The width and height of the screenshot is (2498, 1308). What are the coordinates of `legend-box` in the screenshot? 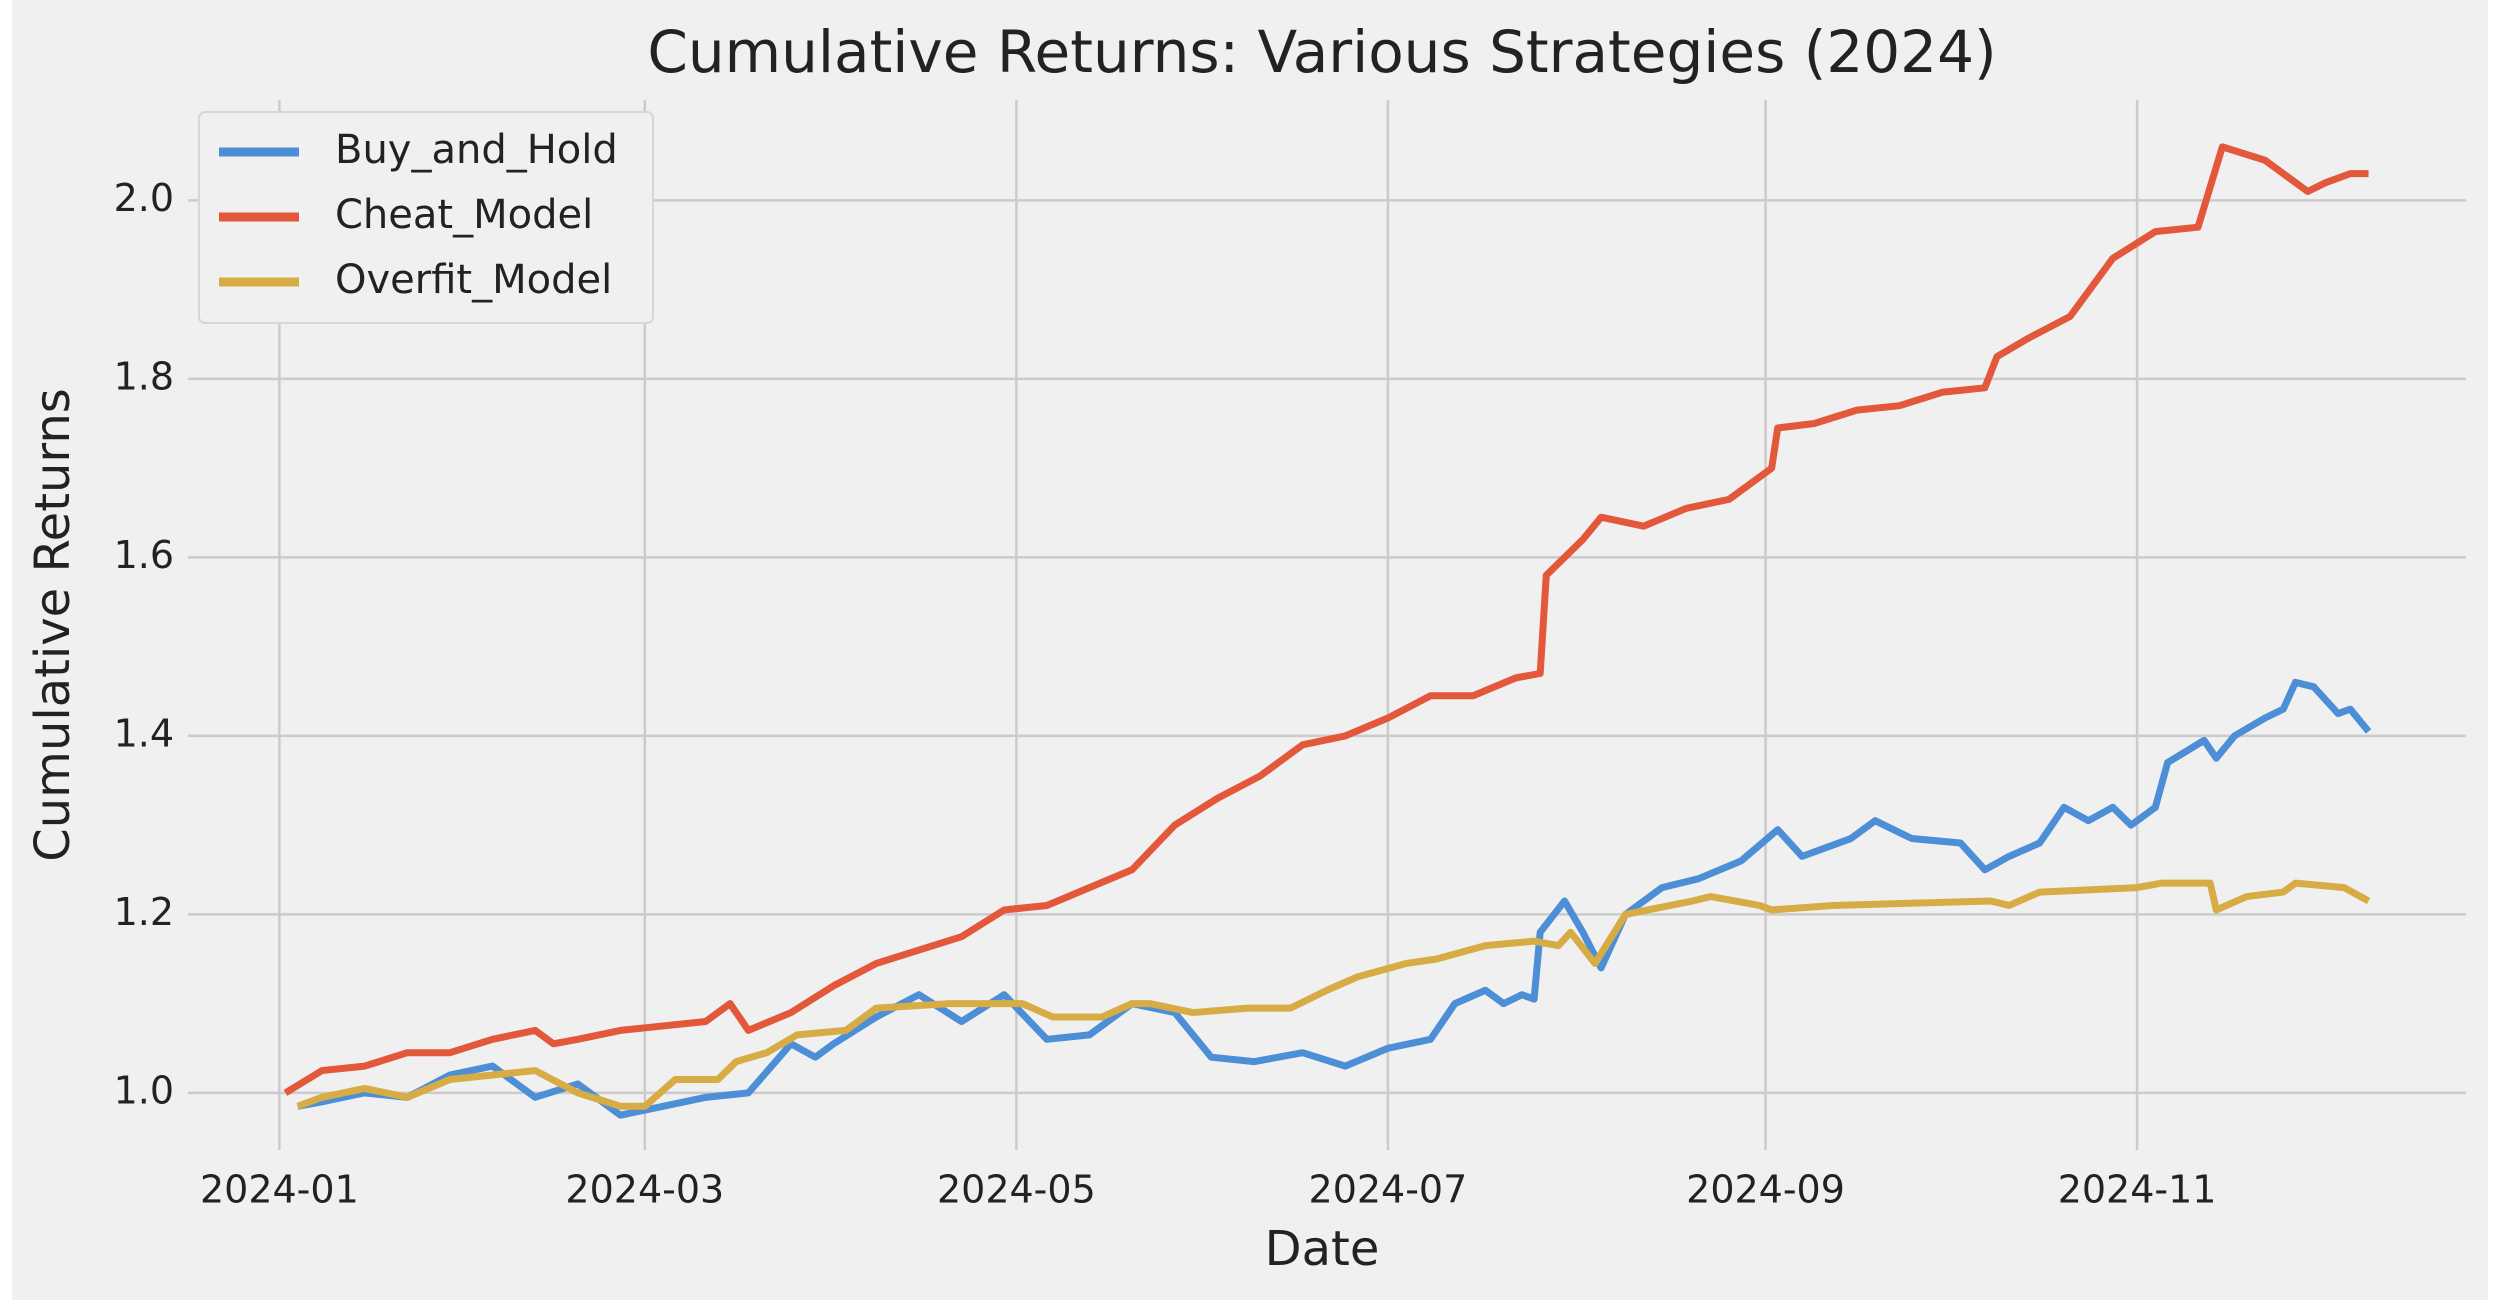 It's located at (426, 217).